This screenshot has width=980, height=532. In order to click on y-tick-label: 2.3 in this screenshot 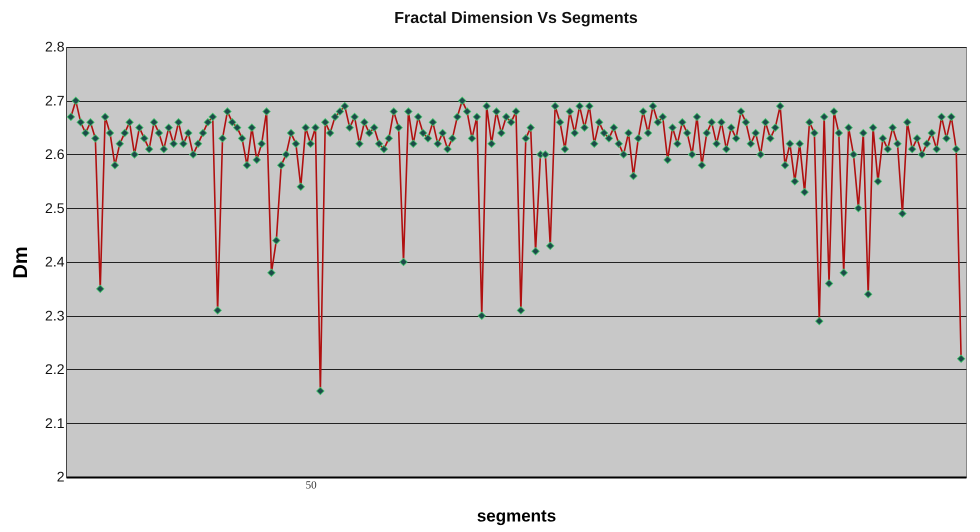, I will do `click(55, 315)`.